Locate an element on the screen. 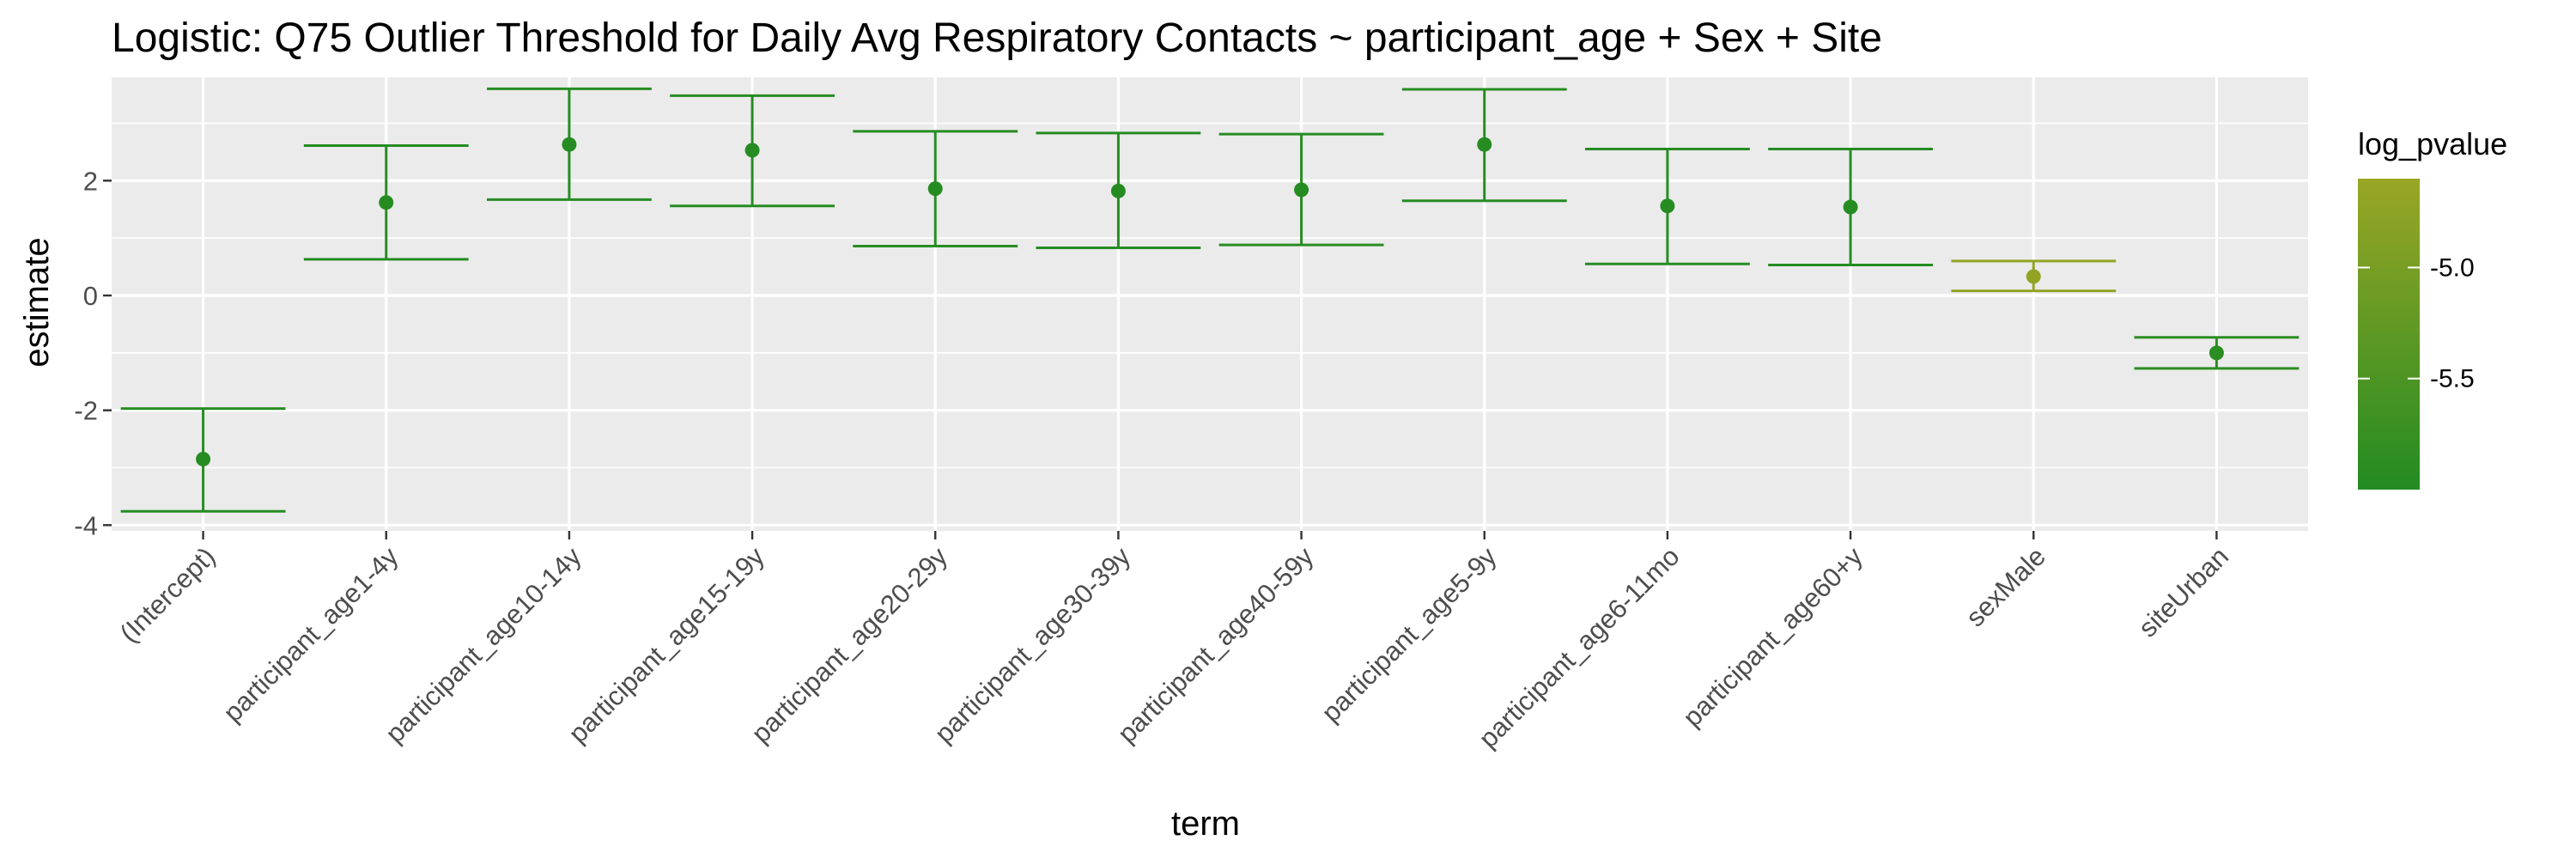  x-tick-label: participant_age60+y is located at coordinates (1772, 637).